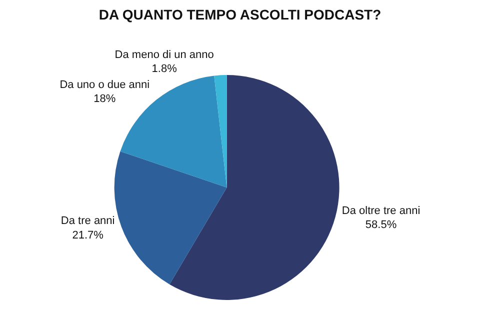 This screenshot has height=320, width=480. Describe the element at coordinates (105, 99) in the screenshot. I see `data-label: 18%` at that location.